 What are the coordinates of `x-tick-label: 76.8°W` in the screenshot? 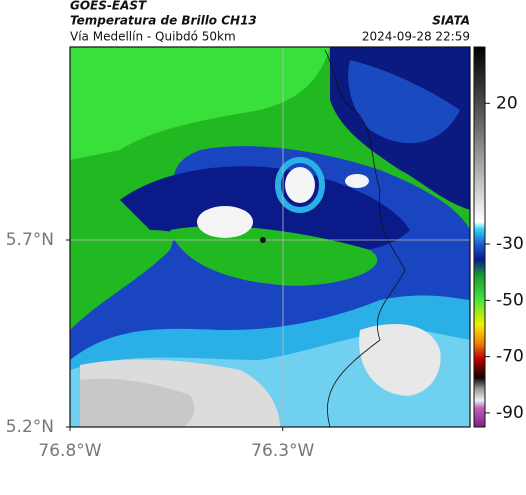 It's located at (69, 451).